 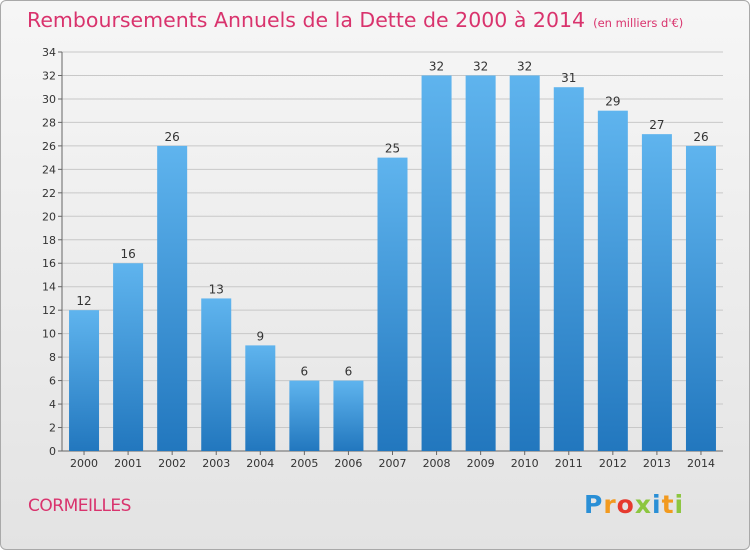 What do you see at coordinates (52, 357) in the screenshot?
I see `y-tick-label: 8` at bounding box center [52, 357].